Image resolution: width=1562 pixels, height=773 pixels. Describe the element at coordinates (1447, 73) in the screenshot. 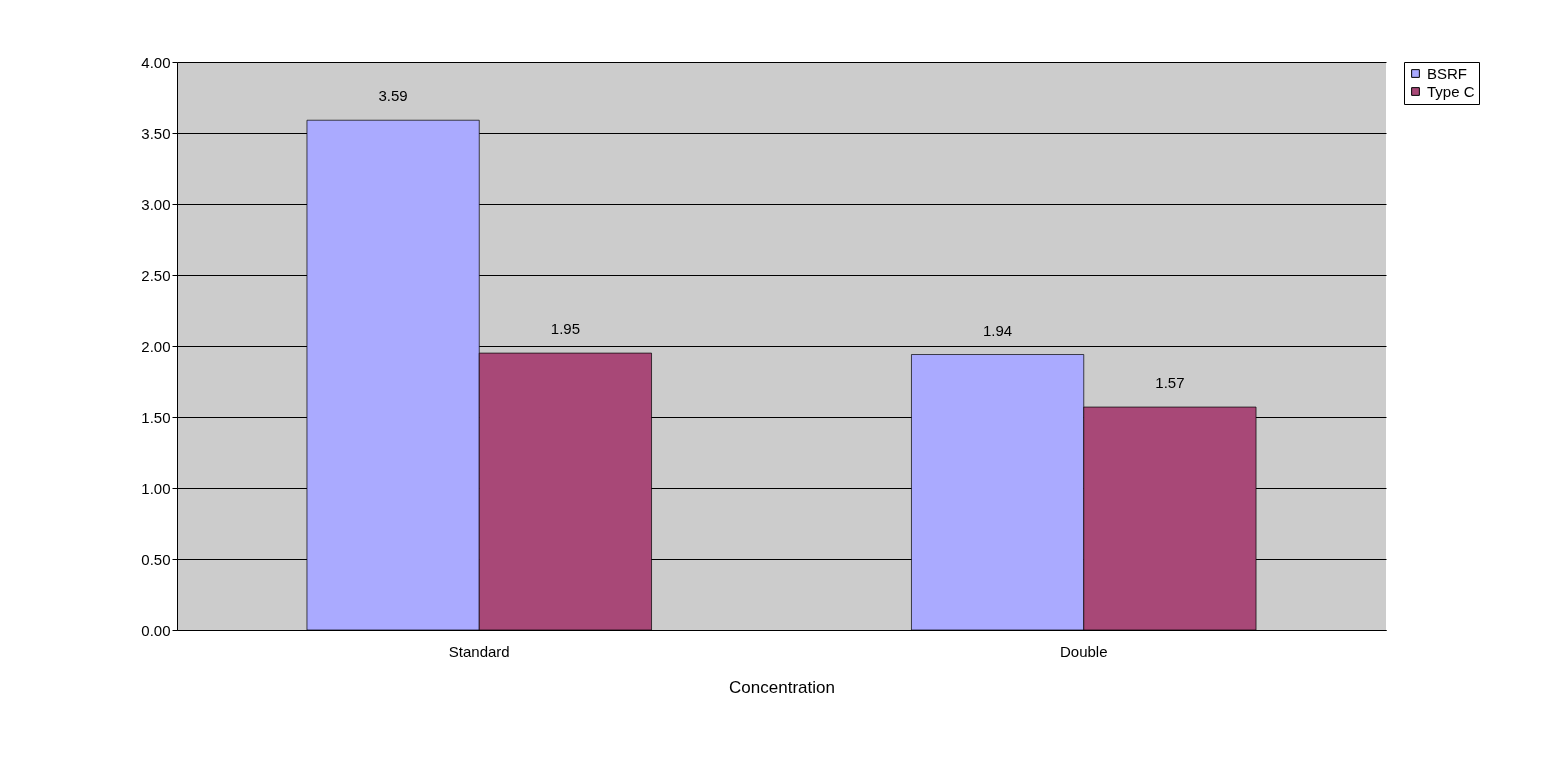

I see `legend-label: BSRF` at that location.